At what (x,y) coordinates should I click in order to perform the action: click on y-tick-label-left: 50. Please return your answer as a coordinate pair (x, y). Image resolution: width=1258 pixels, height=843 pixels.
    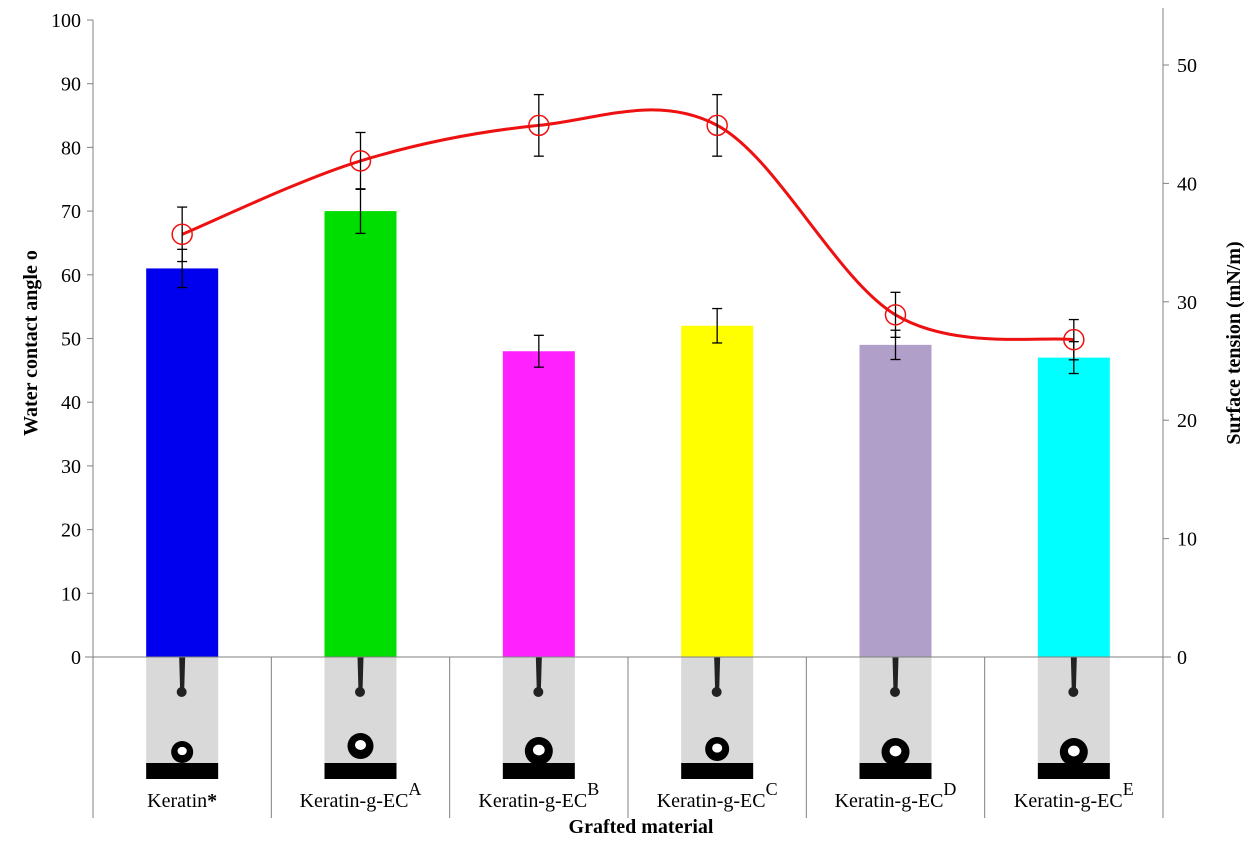
    Looking at the image, I should click on (71, 340).